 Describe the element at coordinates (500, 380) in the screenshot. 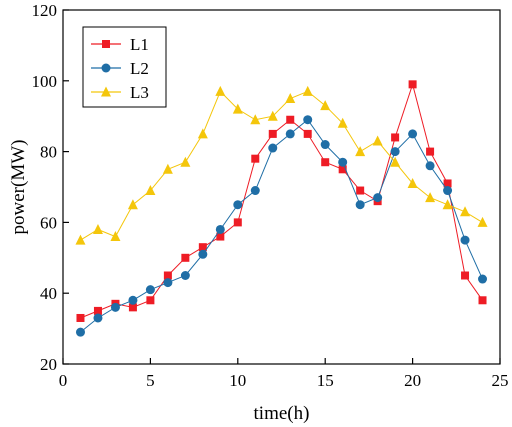

I see `x-tick-label-25: 25` at that location.